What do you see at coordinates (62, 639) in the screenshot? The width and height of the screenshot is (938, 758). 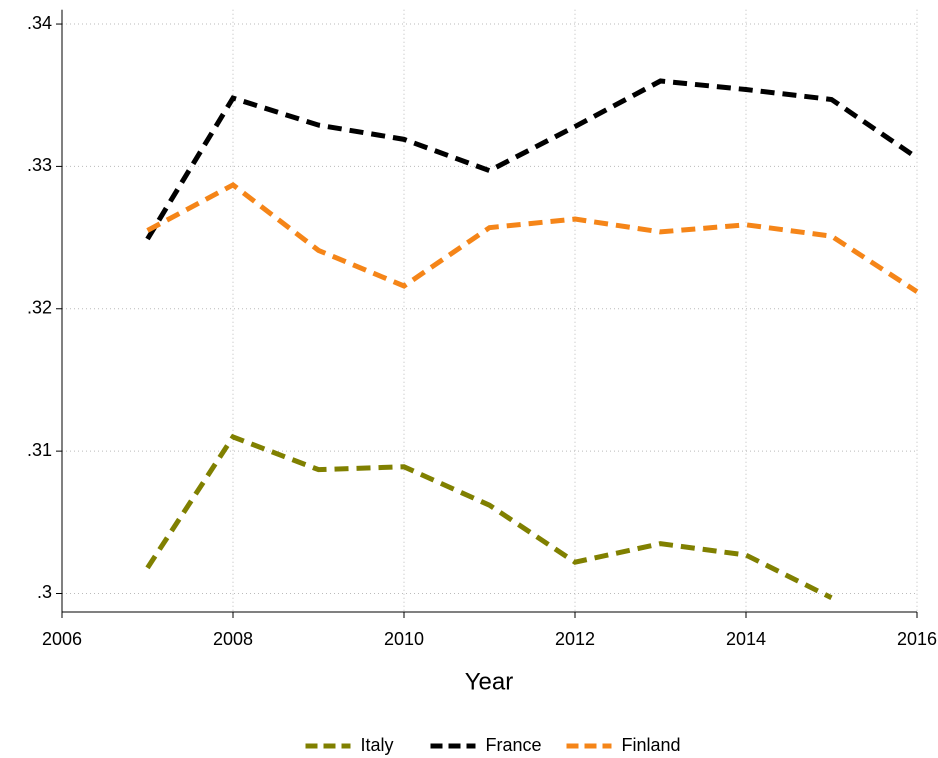 I see `x-tick-label: 2006` at bounding box center [62, 639].